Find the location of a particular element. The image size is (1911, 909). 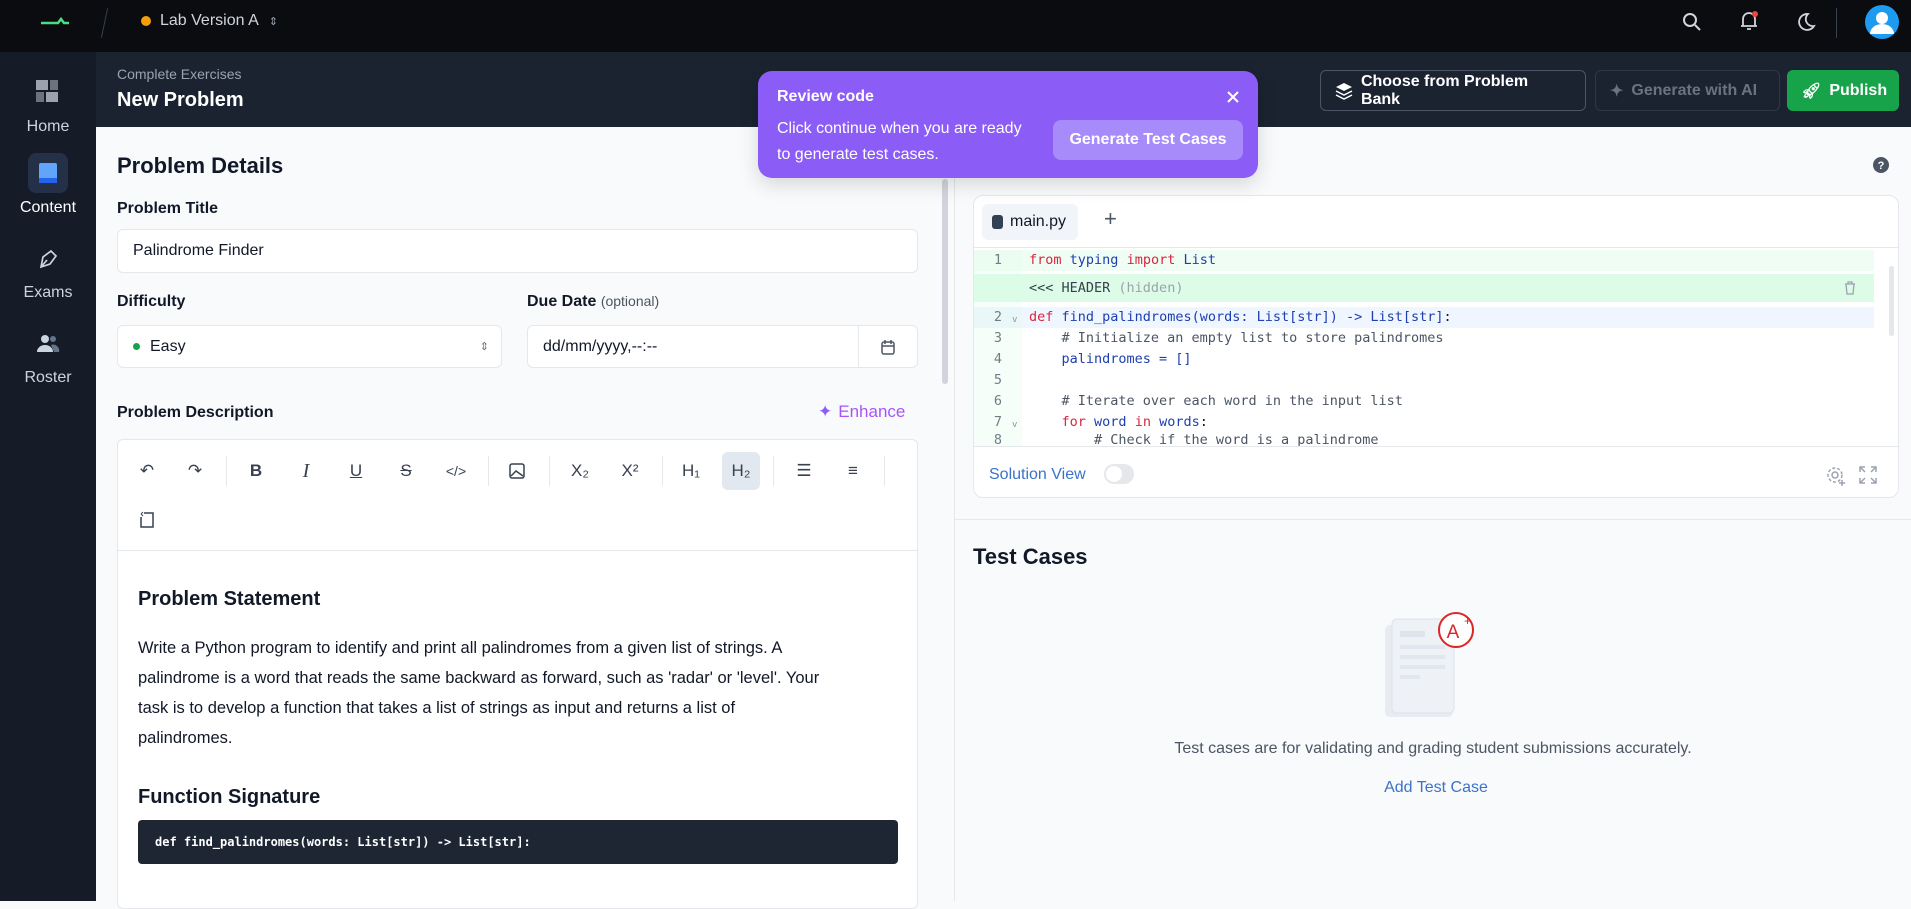

generate-test-cases-button: Generate Test Cases is located at coordinates (1148, 140).